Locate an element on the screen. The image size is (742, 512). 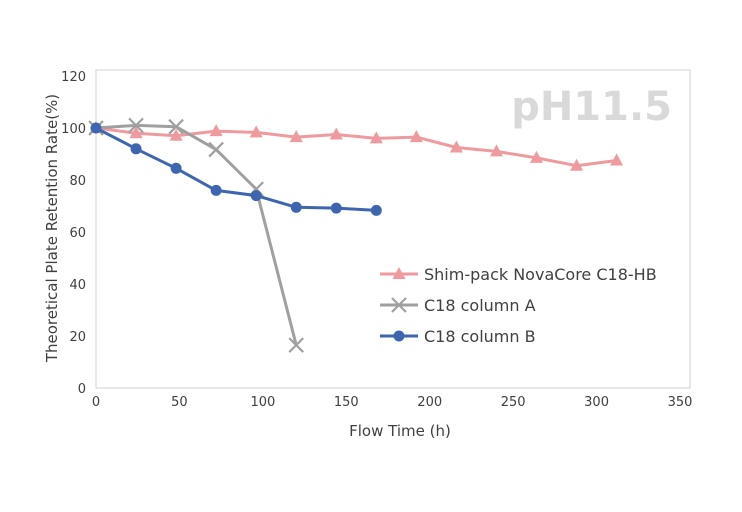
legend-item: C18 column A is located at coordinates (458, 305).